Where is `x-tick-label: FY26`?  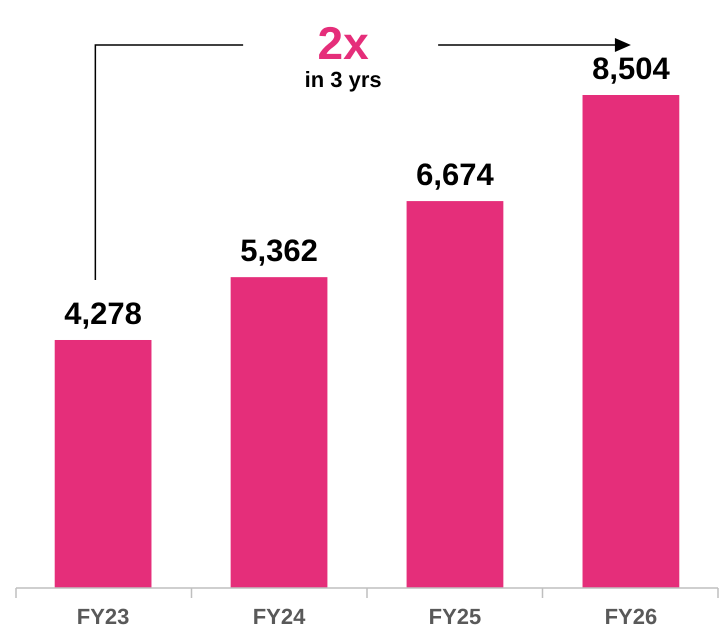
x-tick-label: FY26 is located at coordinates (631, 616).